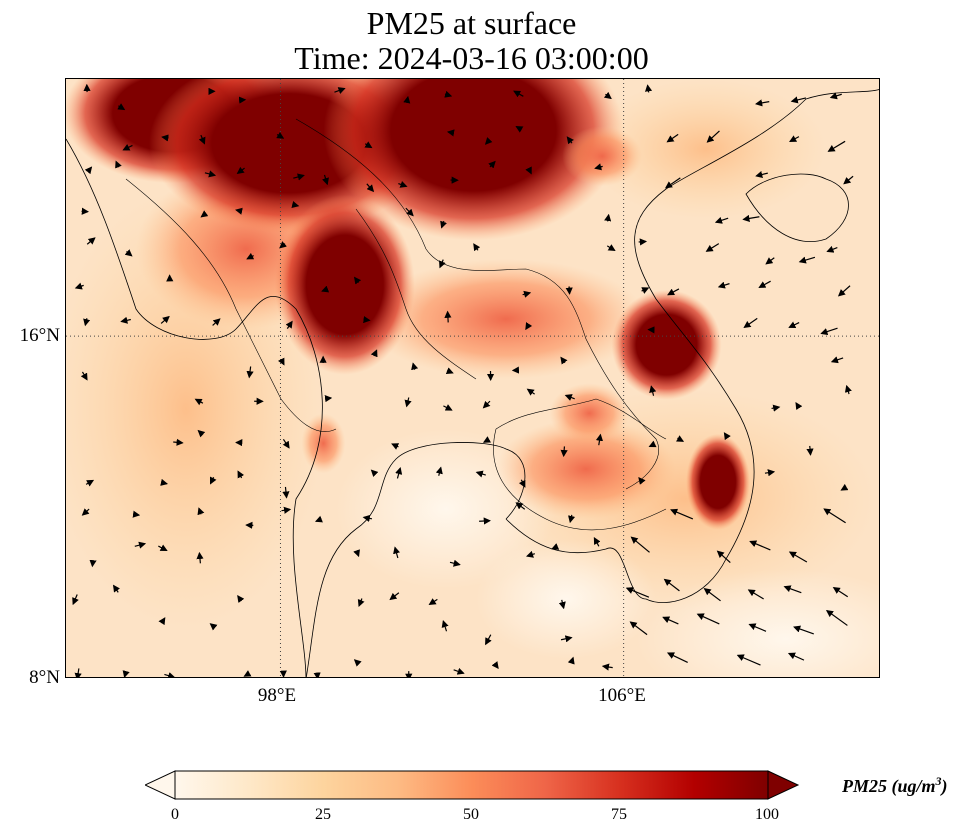 The image size is (979, 836). What do you see at coordinates (619, 814) in the screenshot?
I see `colorbar-tick-75: 75` at bounding box center [619, 814].